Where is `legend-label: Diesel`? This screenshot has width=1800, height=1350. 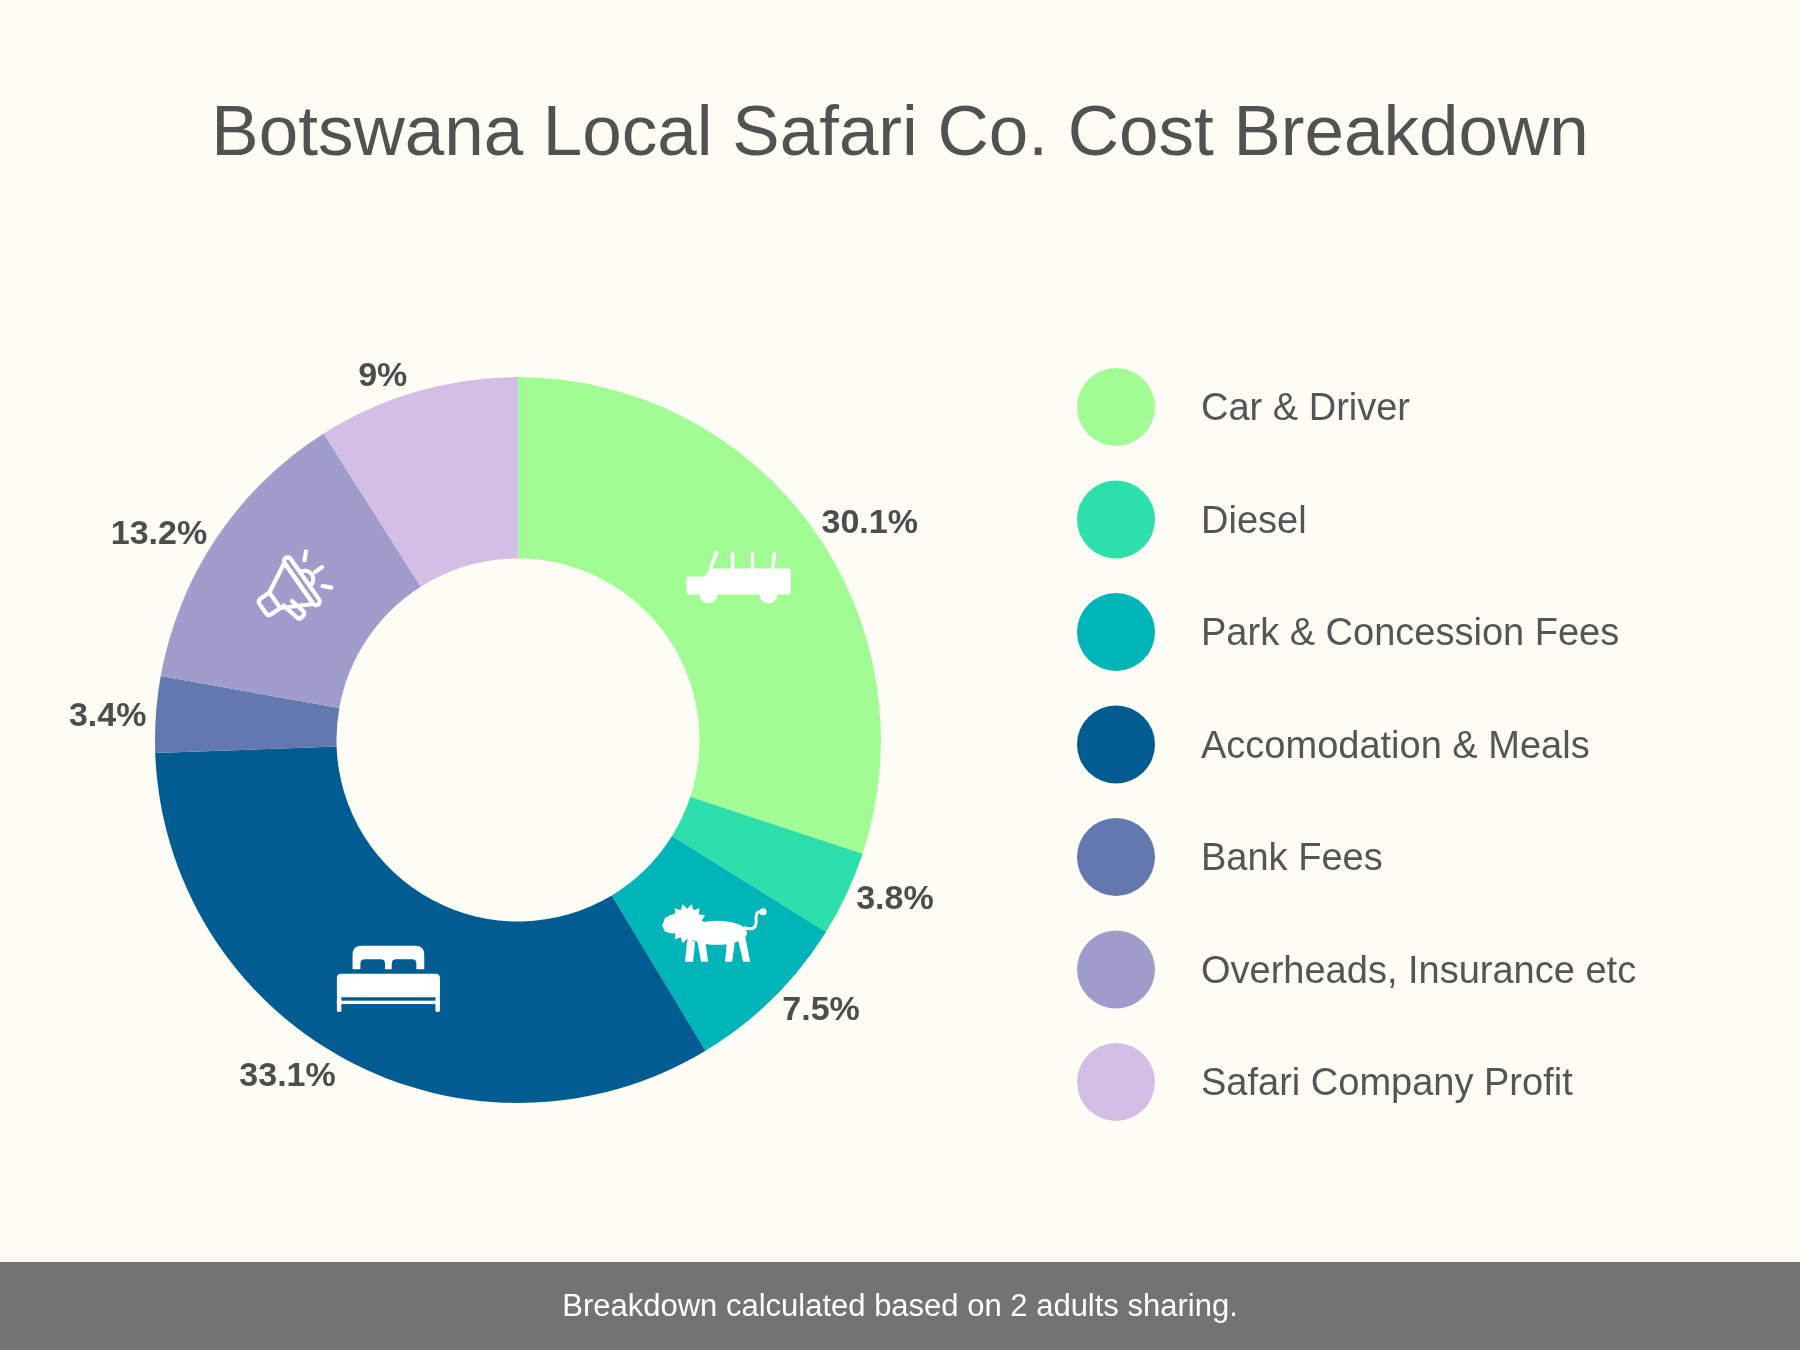
legend-label: Diesel is located at coordinates (1254, 519).